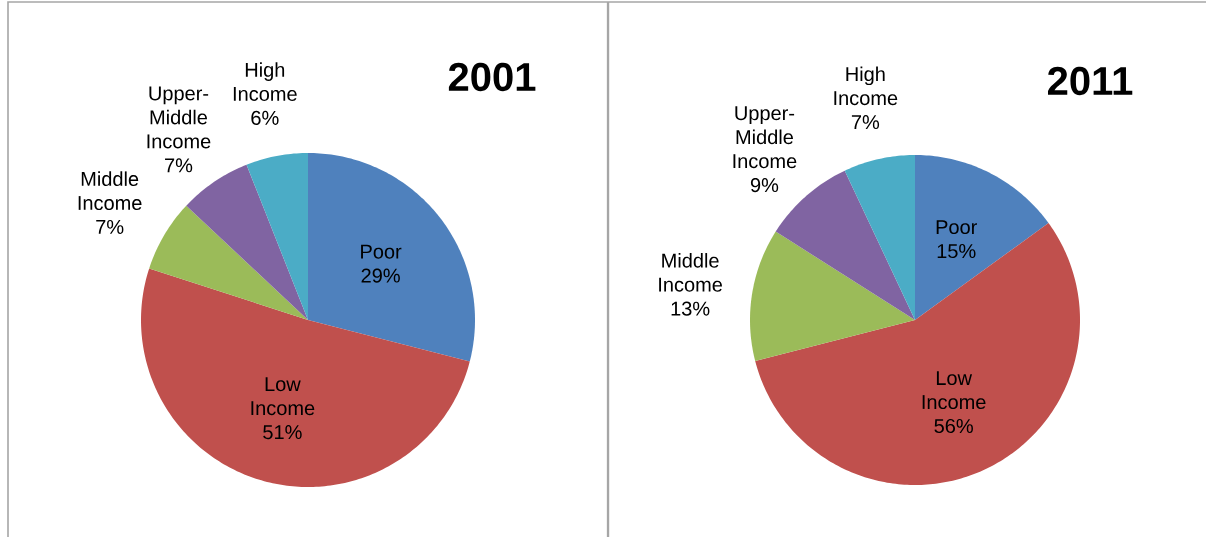 This screenshot has height=537, width=1206. I want to click on data-label: 13%, so click(690, 308).